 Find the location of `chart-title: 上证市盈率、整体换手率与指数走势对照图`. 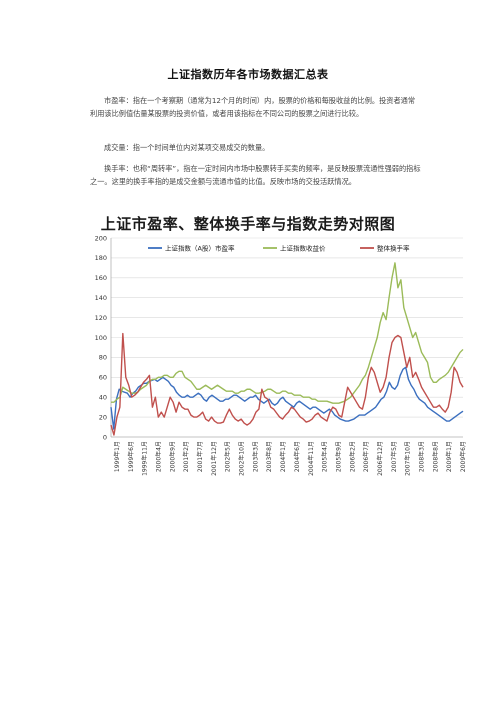

chart-title: 上证市盈率、整体换手率与指数走势对照图 is located at coordinates (248, 224).